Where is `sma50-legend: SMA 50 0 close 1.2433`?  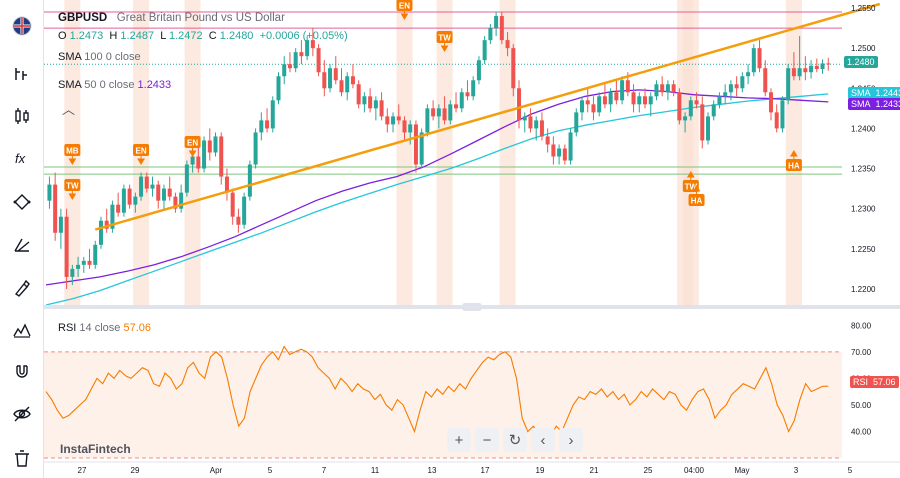 sma50-legend: SMA 50 0 close 1.2433 is located at coordinates (114, 85).